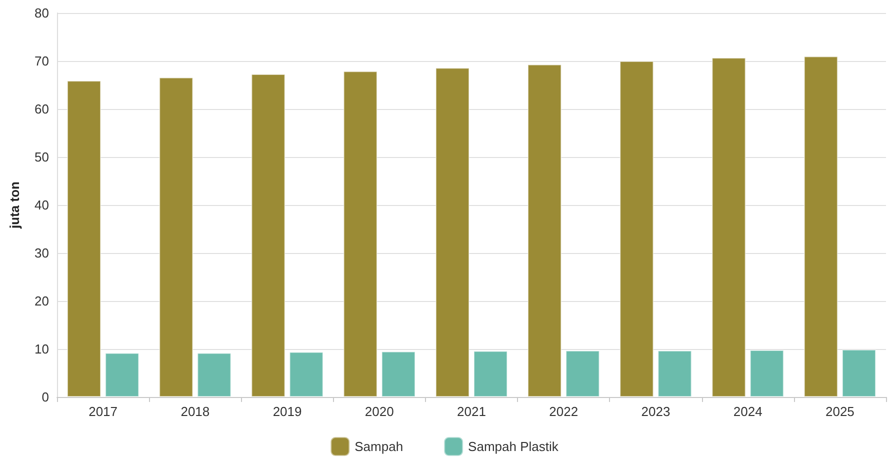  Describe the element at coordinates (471, 411) in the screenshot. I see `x-tick-label: 2021` at that location.